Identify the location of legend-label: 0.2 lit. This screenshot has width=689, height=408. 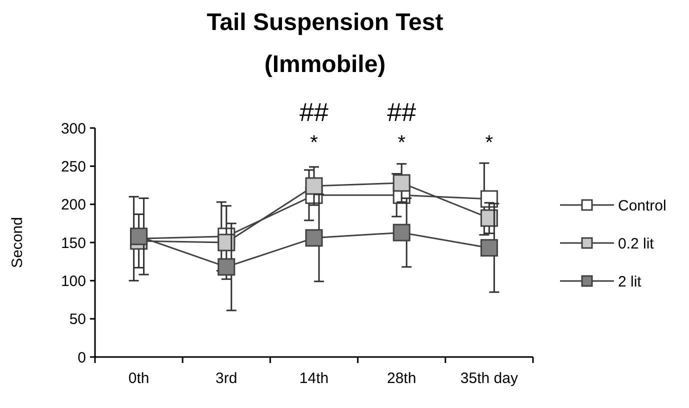
(636, 243).